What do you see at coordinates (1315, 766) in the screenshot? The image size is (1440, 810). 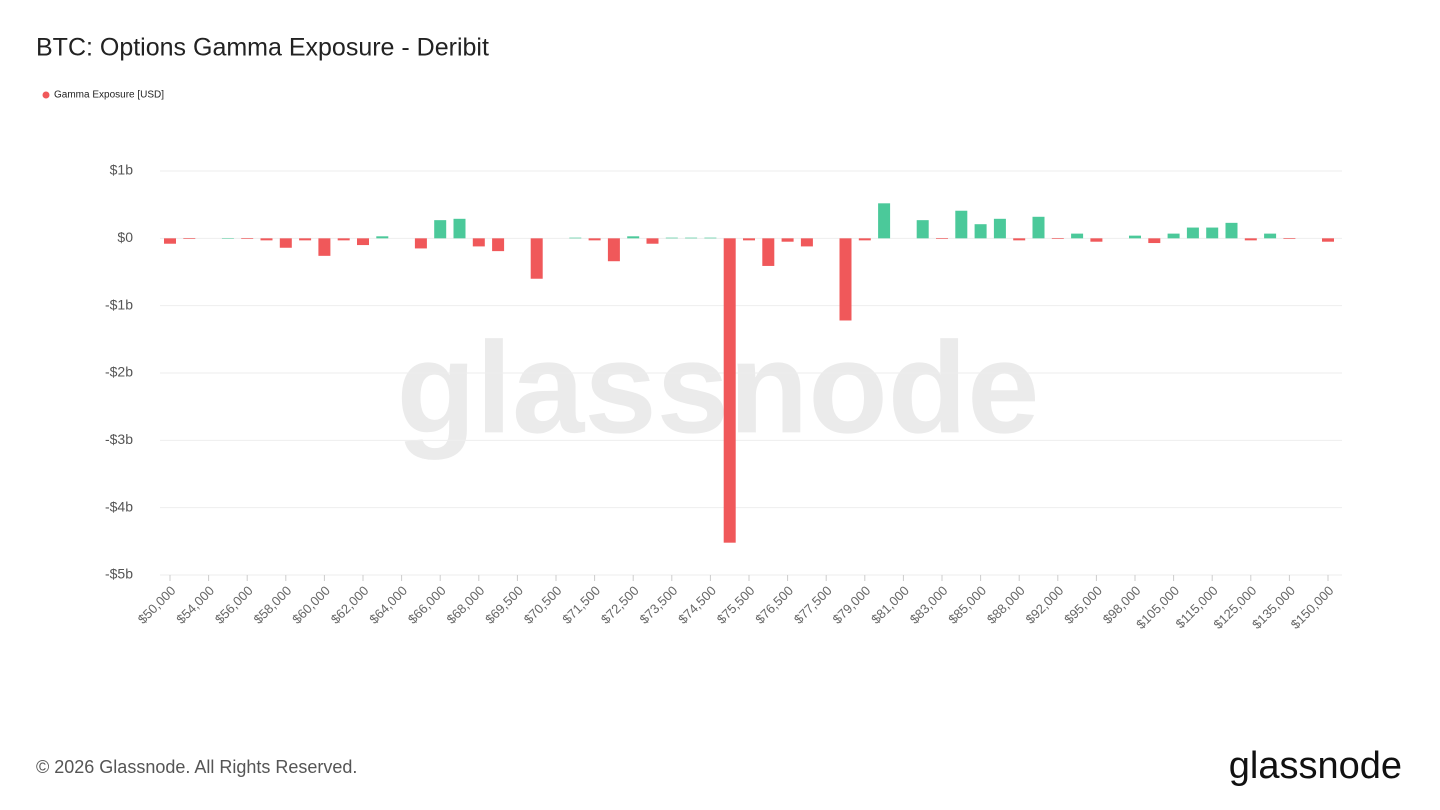 I see `logo: glassnode` at bounding box center [1315, 766].